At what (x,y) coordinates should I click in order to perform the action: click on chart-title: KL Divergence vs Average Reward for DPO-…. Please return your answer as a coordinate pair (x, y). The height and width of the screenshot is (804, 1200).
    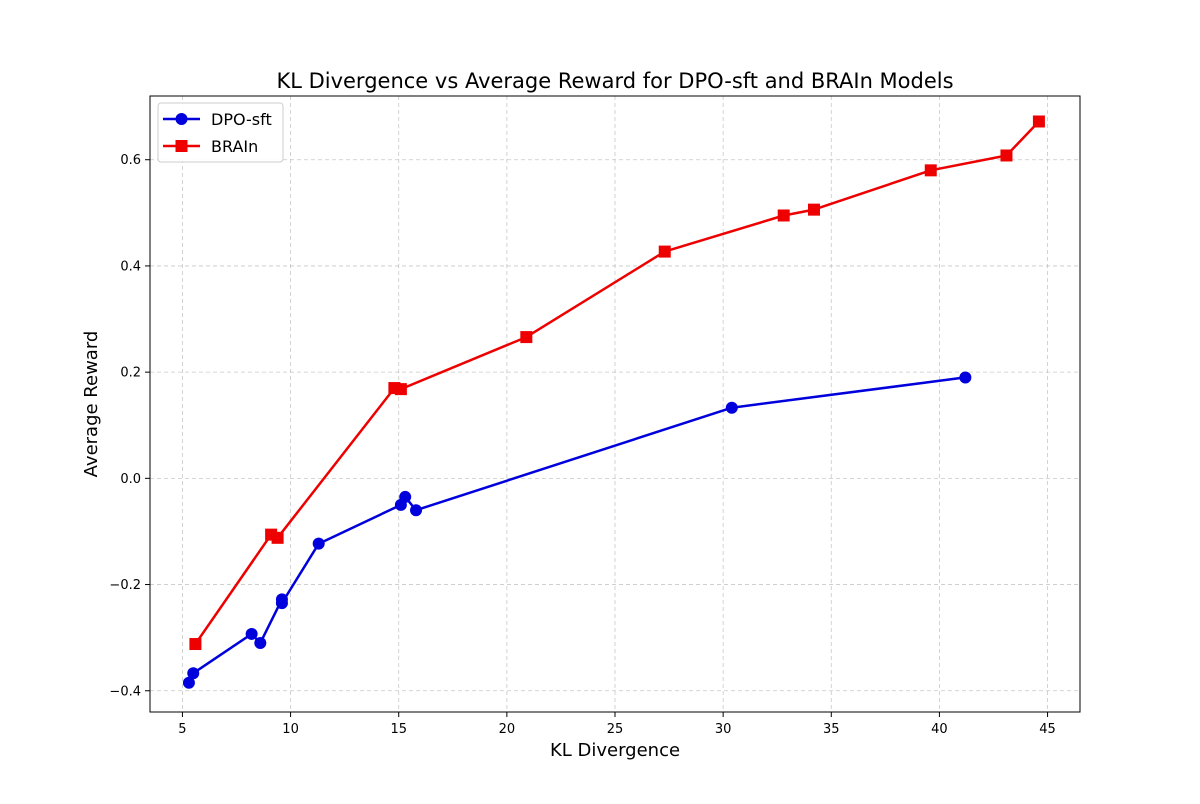
    Looking at the image, I should click on (614, 81).